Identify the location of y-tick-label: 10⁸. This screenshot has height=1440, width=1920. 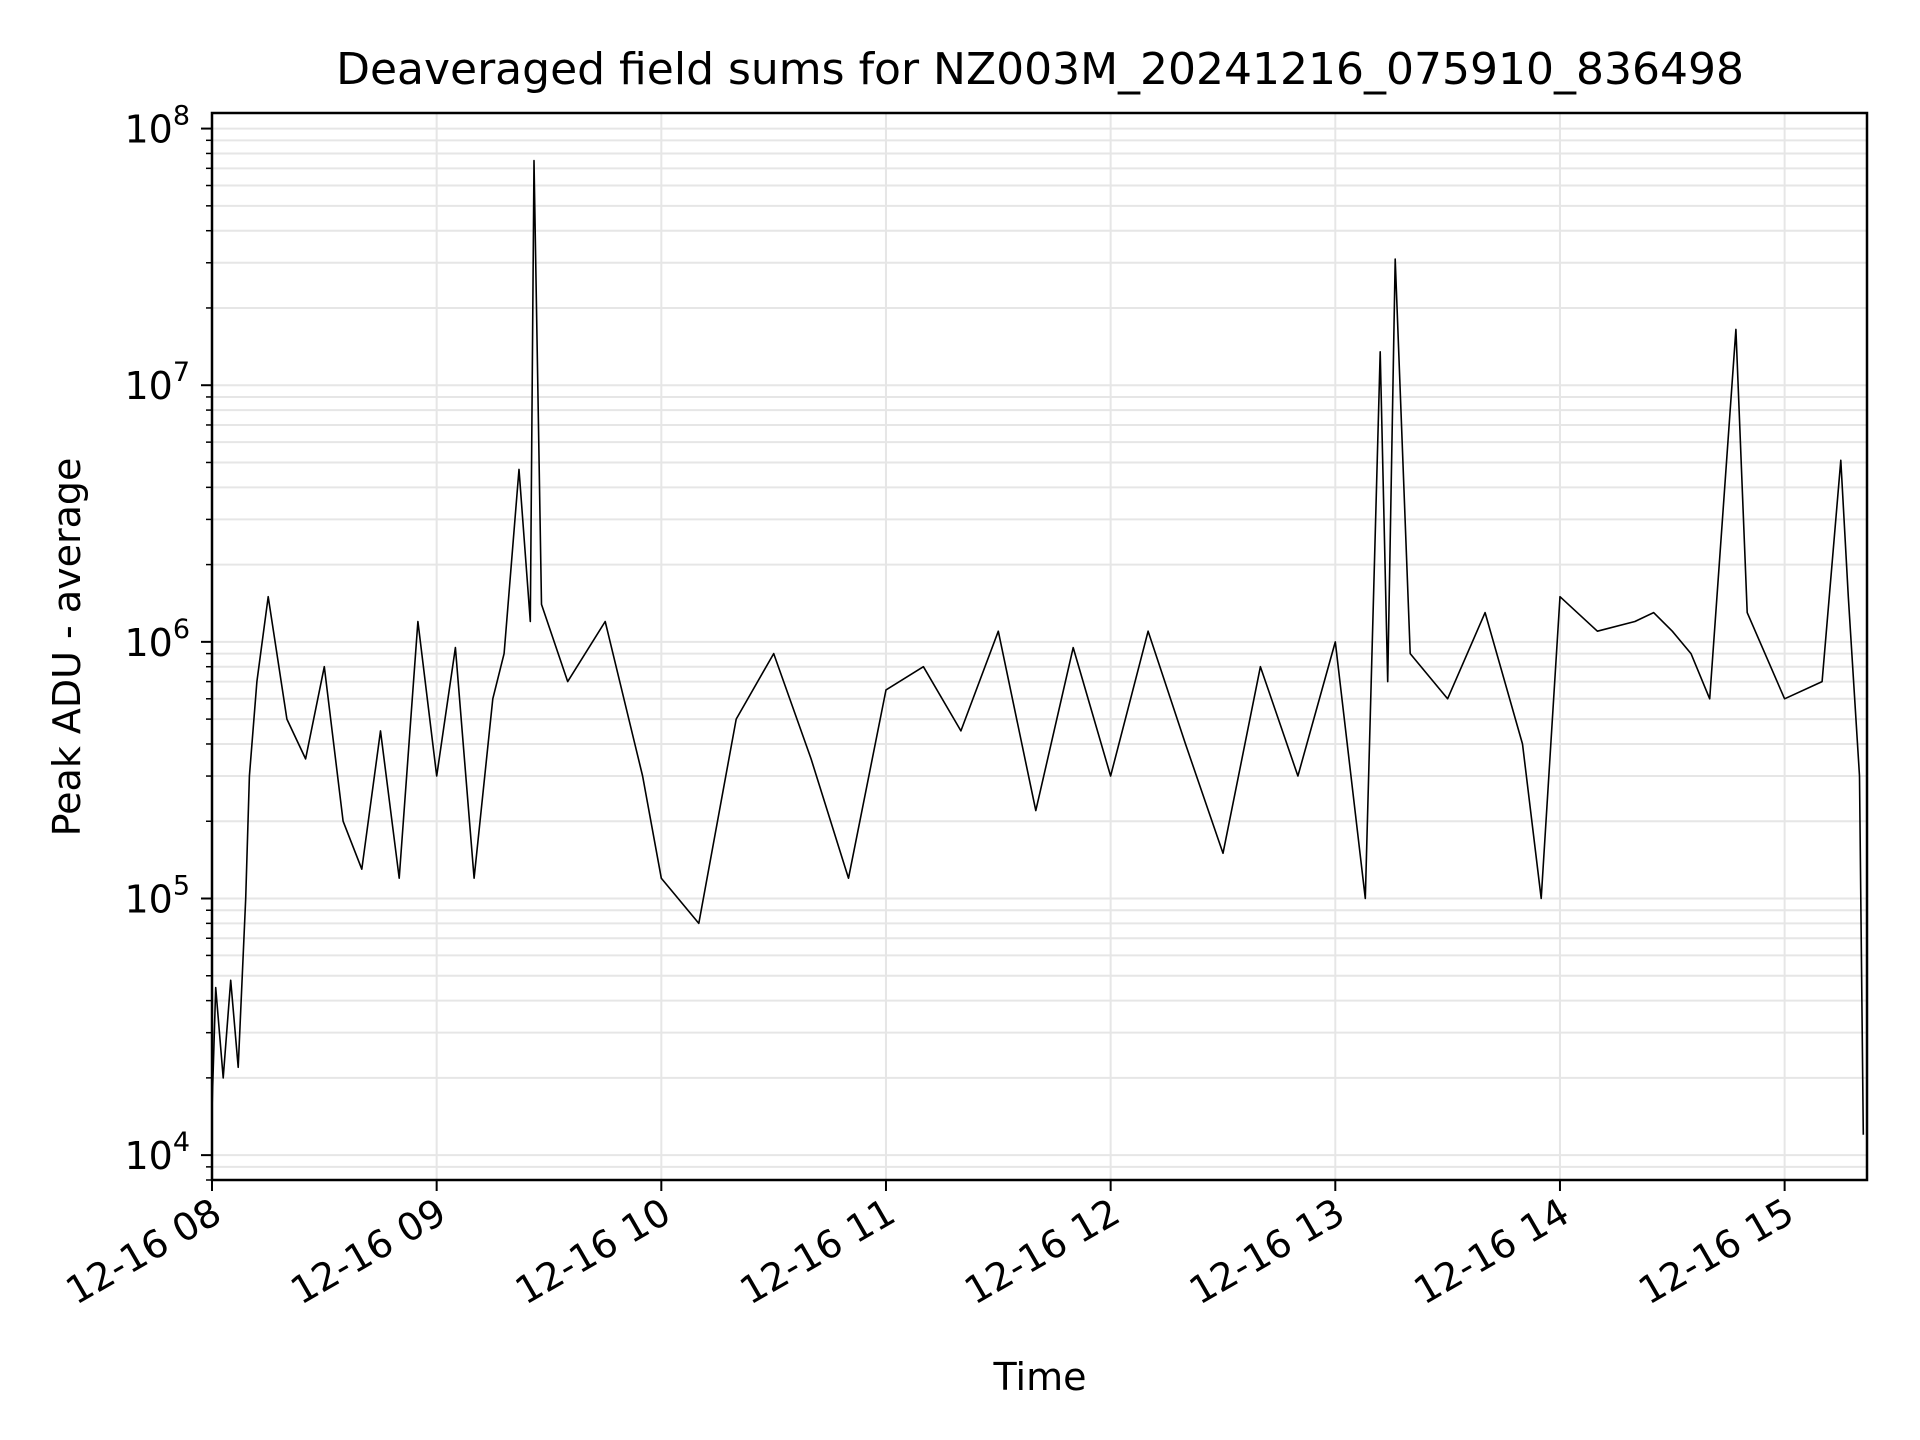
(157, 126).